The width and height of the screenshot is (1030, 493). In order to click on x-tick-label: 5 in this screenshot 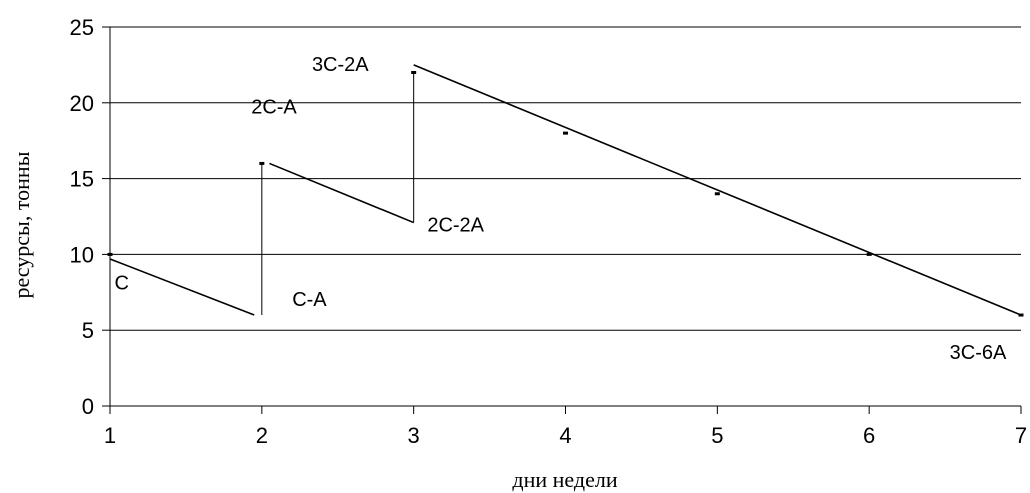, I will do `click(717, 435)`.